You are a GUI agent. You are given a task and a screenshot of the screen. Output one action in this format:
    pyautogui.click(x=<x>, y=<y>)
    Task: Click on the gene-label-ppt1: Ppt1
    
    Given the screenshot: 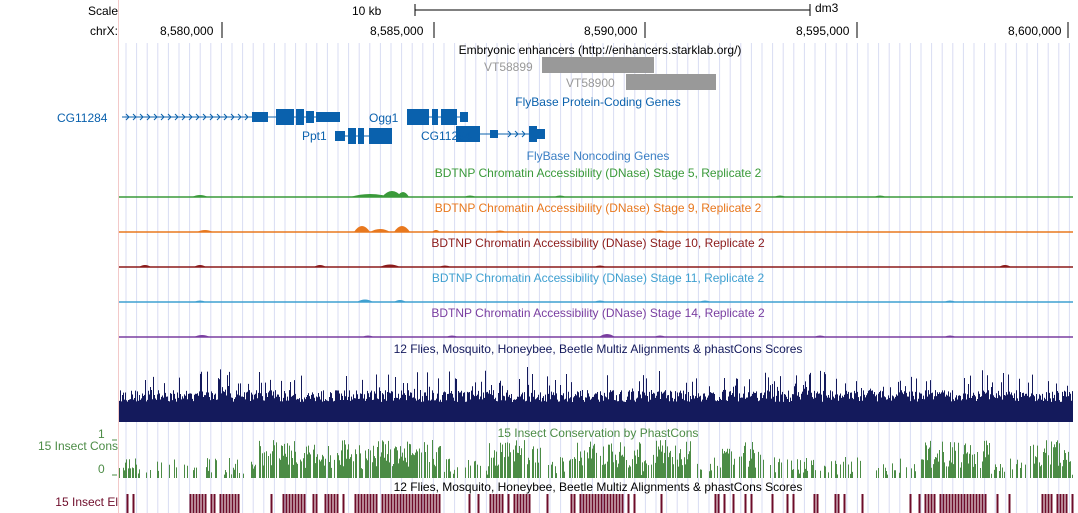 What is the action you would take?
    pyautogui.click(x=314, y=136)
    